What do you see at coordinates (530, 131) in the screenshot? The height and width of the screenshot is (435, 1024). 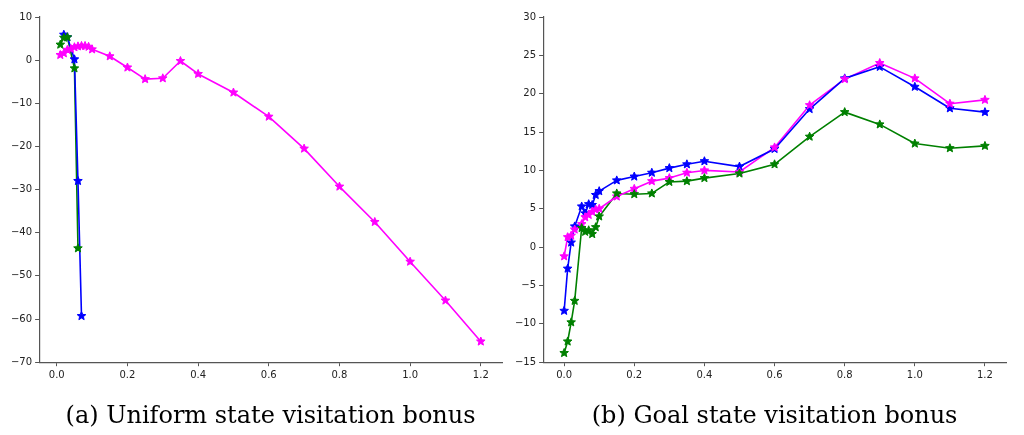 I see `y-tick-label: 15` at bounding box center [530, 131].